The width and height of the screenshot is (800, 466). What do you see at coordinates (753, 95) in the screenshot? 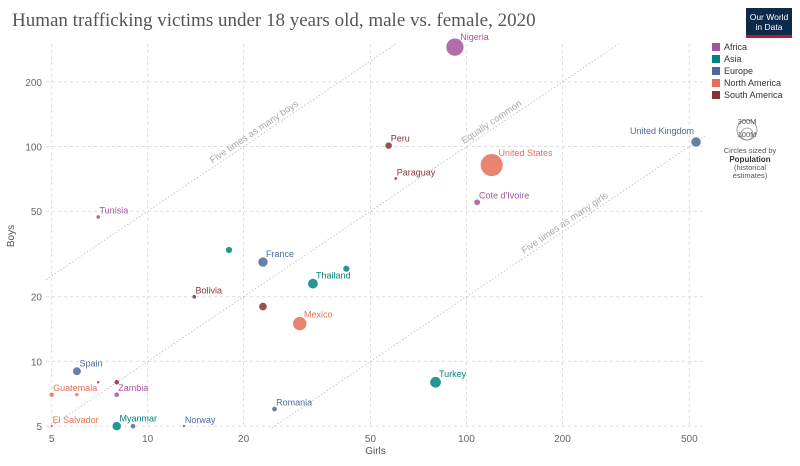
I see `legend-label: South America` at bounding box center [753, 95].